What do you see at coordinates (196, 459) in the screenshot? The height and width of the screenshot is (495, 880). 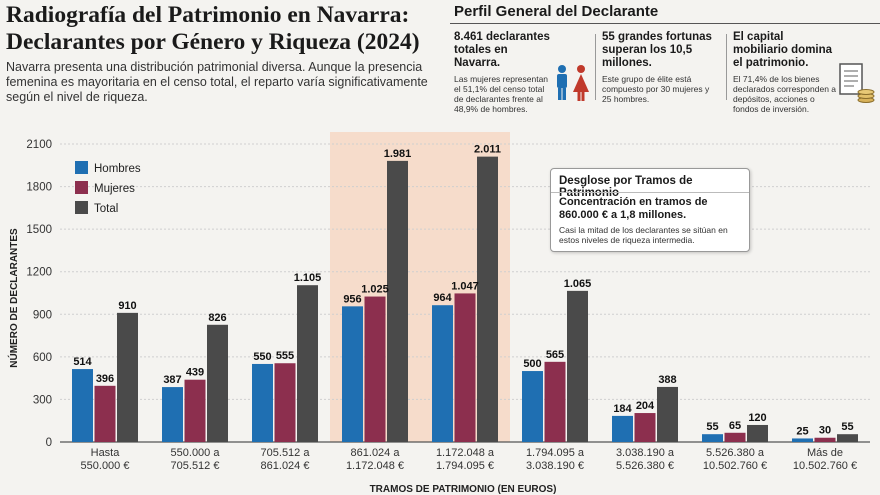 I see `x-tick-label: 550.000 a 705.512 €` at bounding box center [196, 459].